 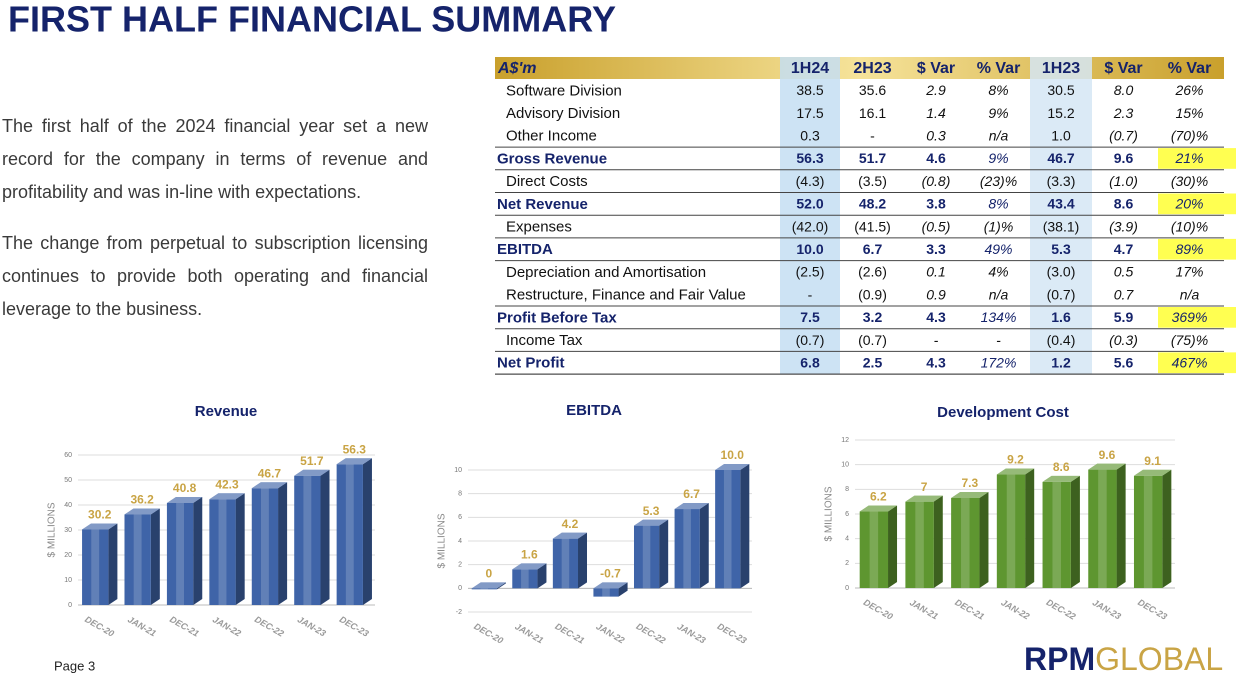 I want to click on row-label: Net Profit, so click(x=531, y=363).